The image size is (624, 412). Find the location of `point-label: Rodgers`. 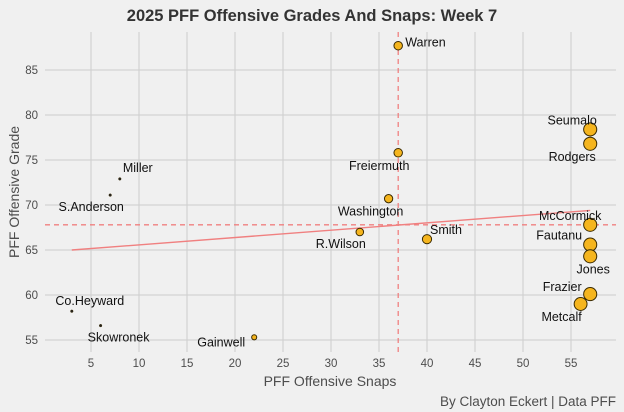

point-label: Rodgers is located at coordinates (572, 157).